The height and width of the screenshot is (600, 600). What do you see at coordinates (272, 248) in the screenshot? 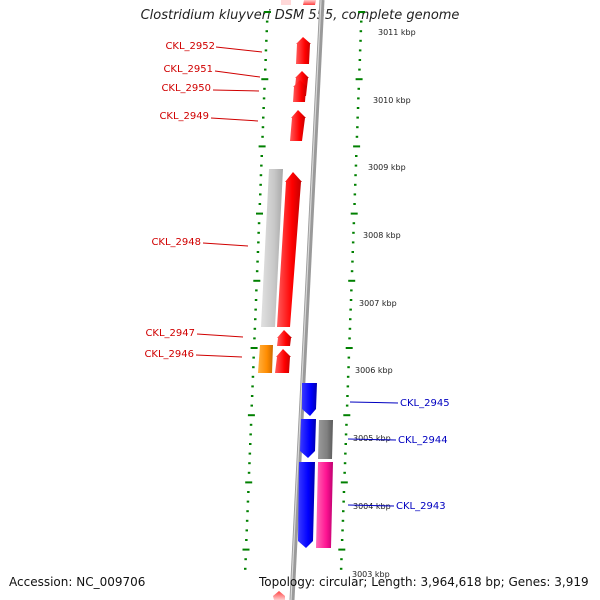
I see `gene-gray-block` at bounding box center [272, 248].